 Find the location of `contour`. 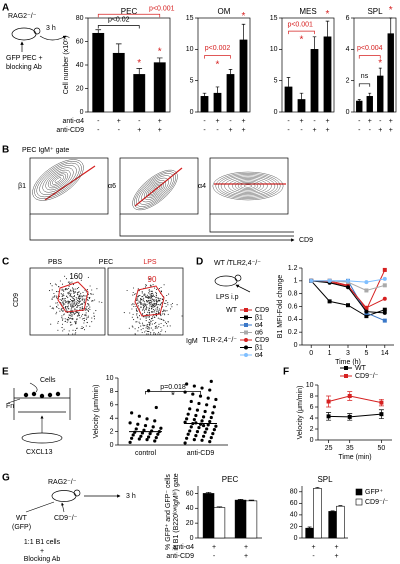

contour is located at coordinates (58, 180).